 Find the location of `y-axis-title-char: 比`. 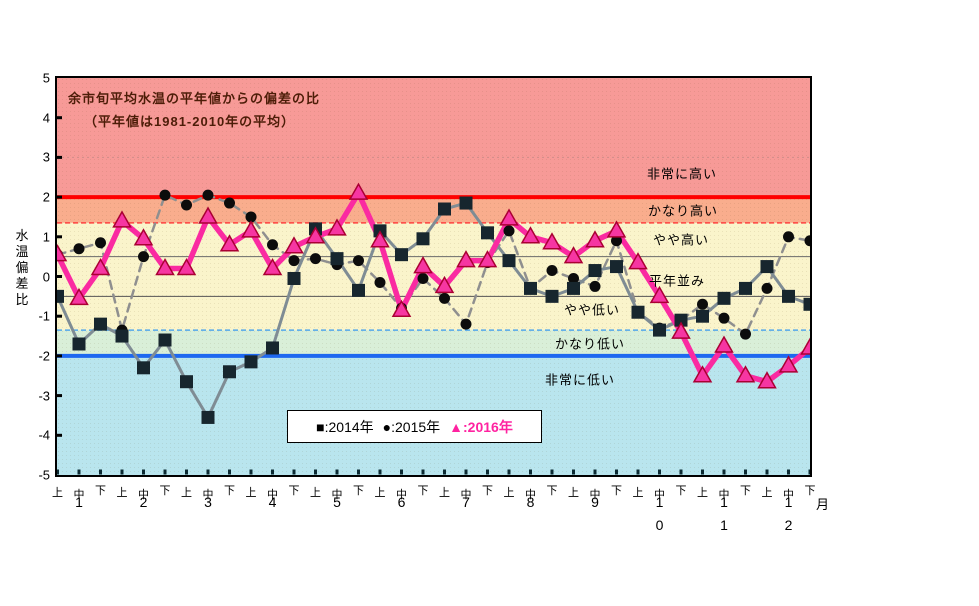

y-axis-title-char: 比 is located at coordinates (22, 299).